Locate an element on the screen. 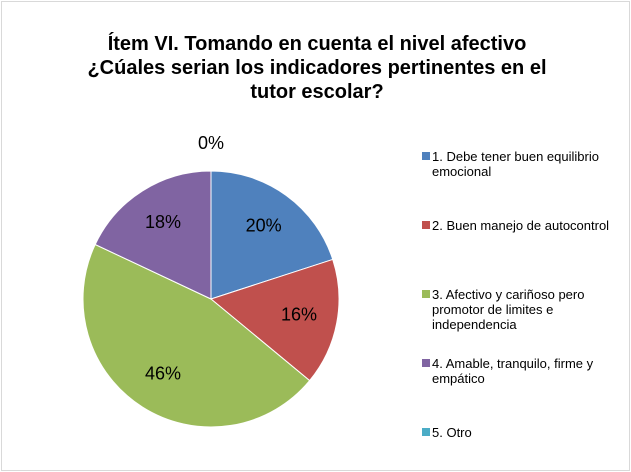 This screenshot has height=472, width=631. data-label: 16% is located at coordinates (299, 315).